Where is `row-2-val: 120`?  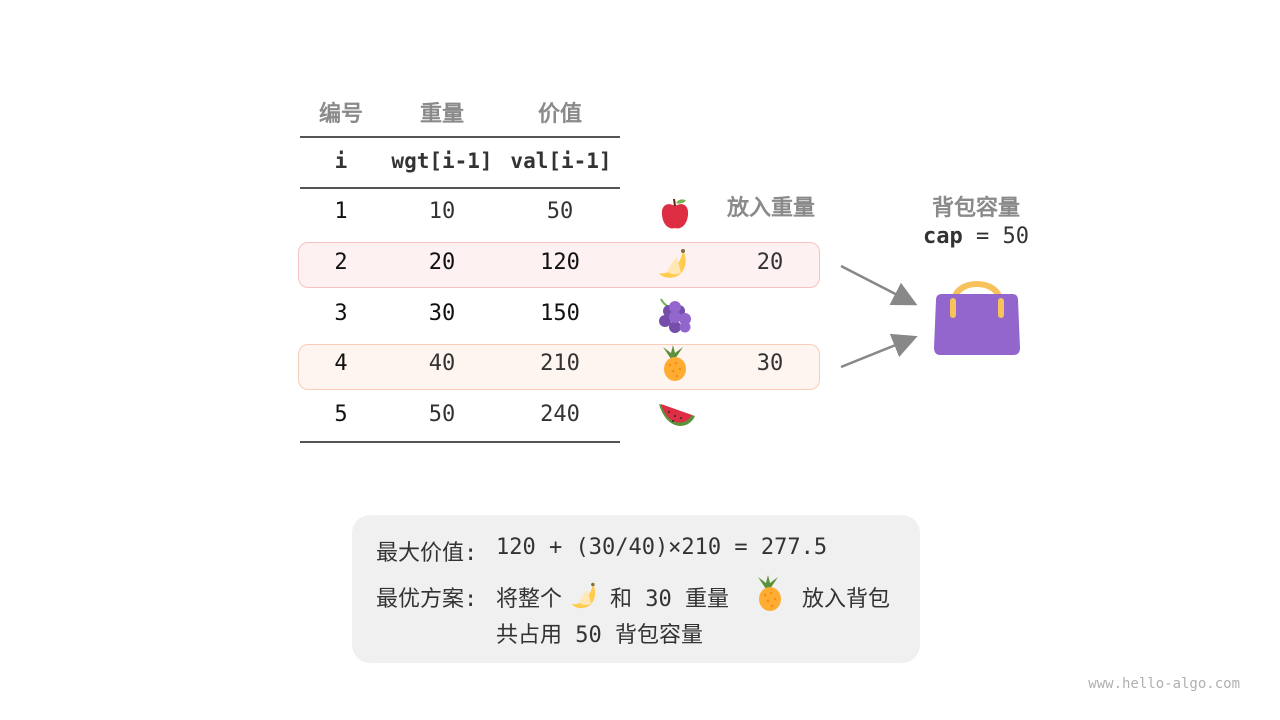
row-2-val: 120 is located at coordinates (560, 262).